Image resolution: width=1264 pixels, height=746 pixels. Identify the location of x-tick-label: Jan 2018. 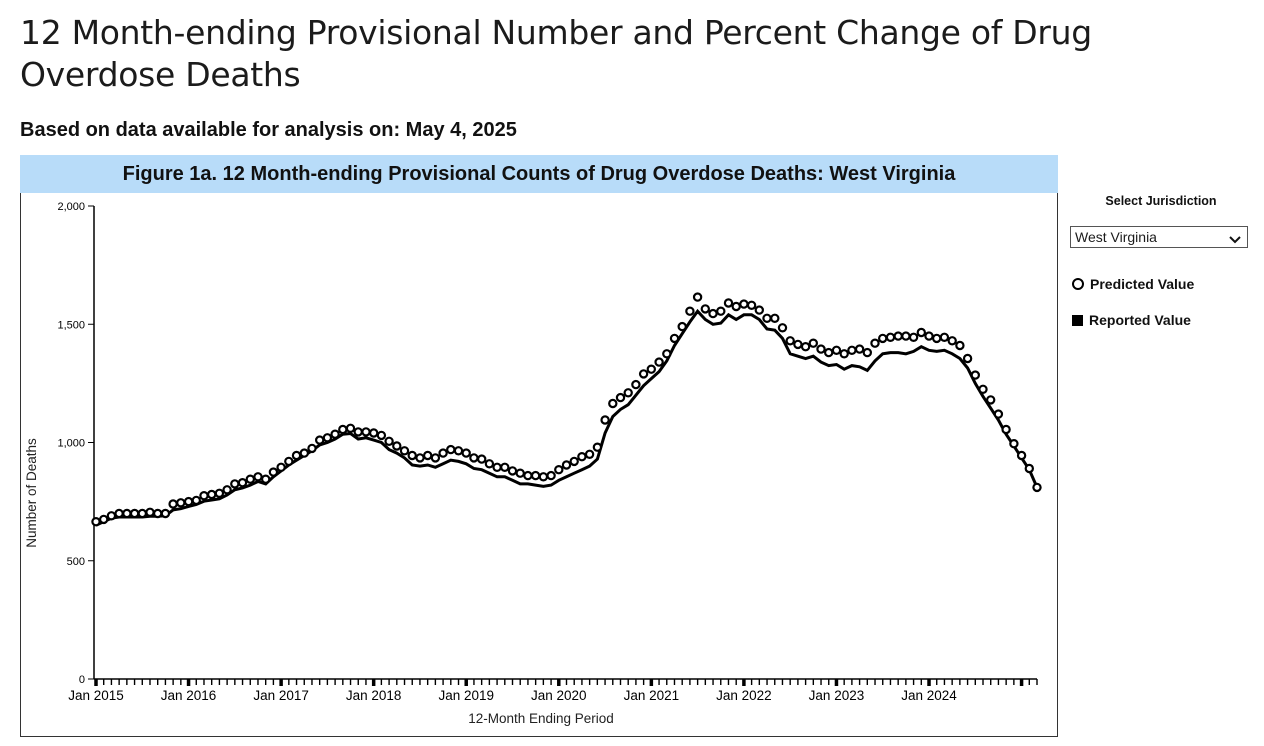
(374, 695).